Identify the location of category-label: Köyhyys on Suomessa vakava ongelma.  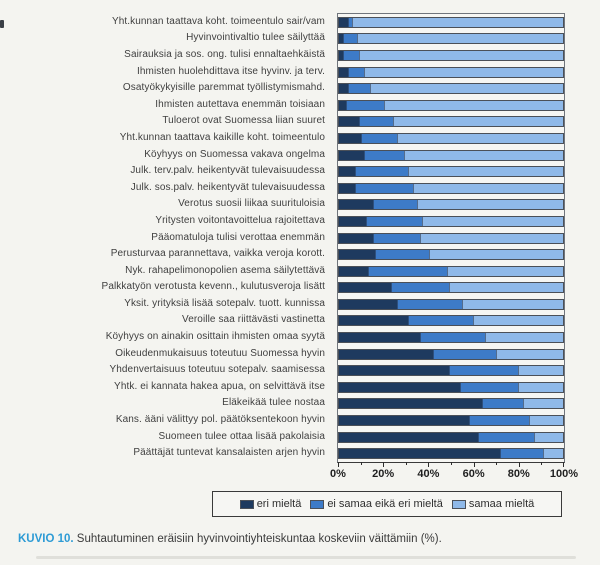
(234, 154).